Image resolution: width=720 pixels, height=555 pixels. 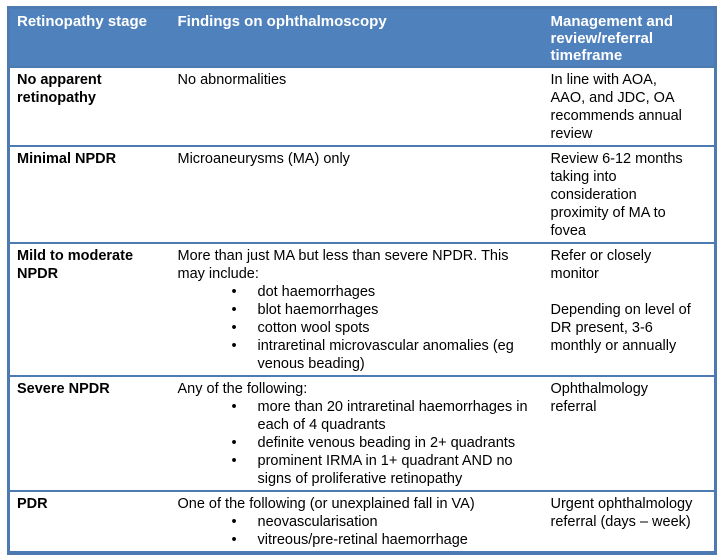 What do you see at coordinates (321, 425) in the screenshot?
I see `text-line: each of 4 quadrants` at bounding box center [321, 425].